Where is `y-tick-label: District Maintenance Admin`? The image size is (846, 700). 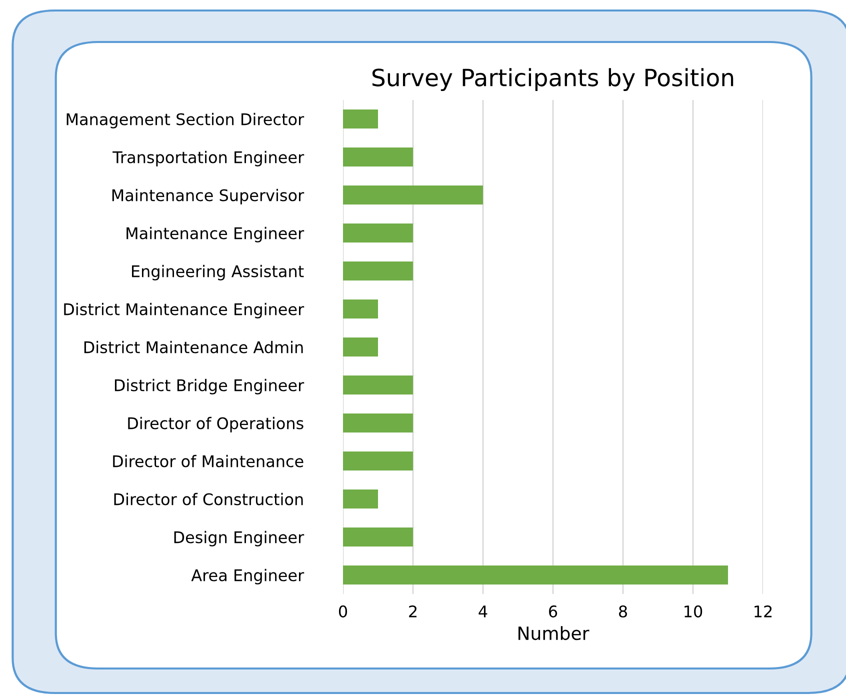 y-tick-label: District Maintenance Admin is located at coordinates (193, 347).